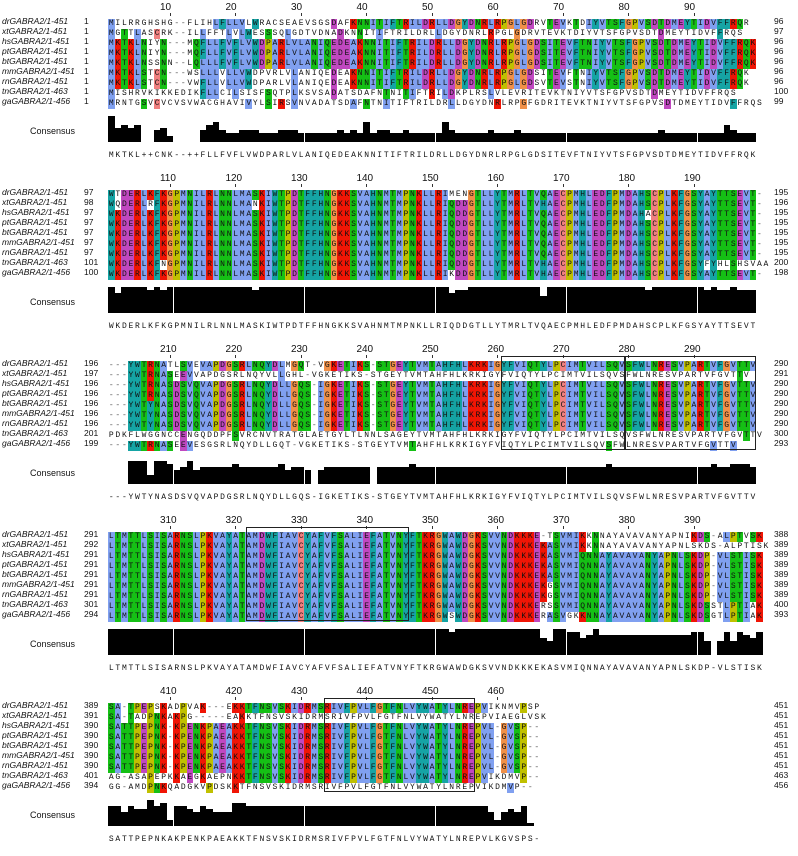  What do you see at coordinates (517, 497) in the screenshot?
I see `consensus-residue: V` at bounding box center [517, 497].